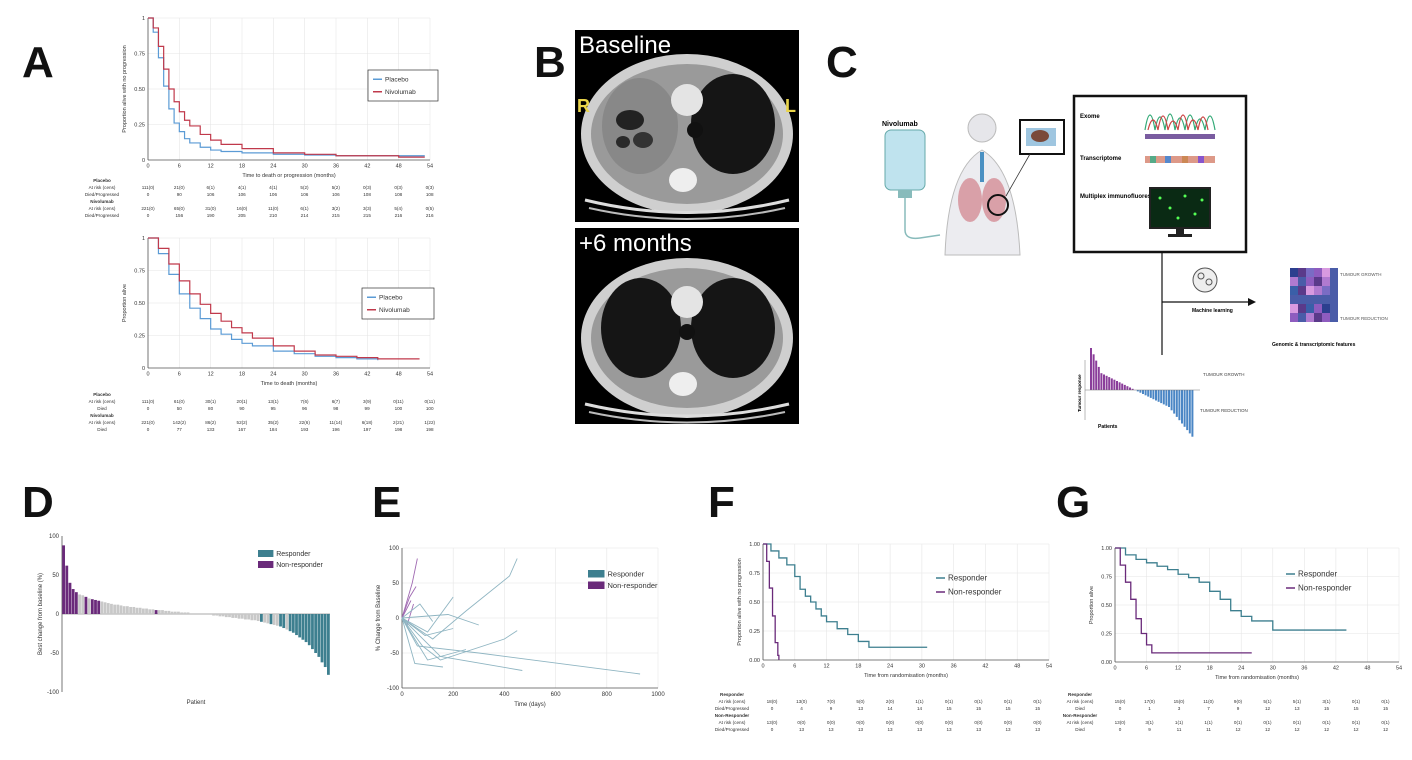  What do you see at coordinates (368, 408) in the screenshot?
I see `risk-cell: 99` at bounding box center [368, 408].